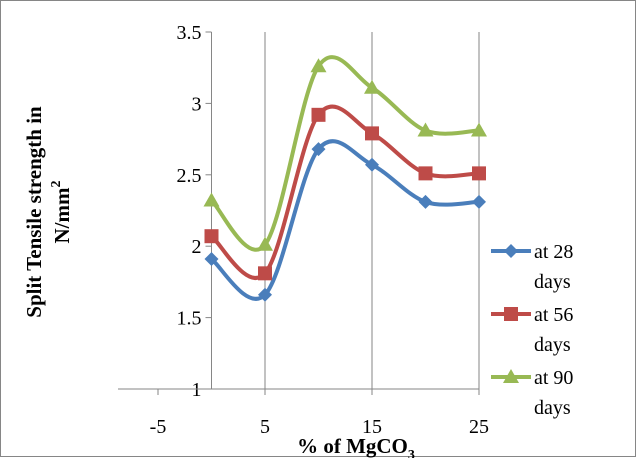  What do you see at coordinates (189, 319) in the screenshot?
I see `y-tick-label: 1.5` at bounding box center [189, 319].